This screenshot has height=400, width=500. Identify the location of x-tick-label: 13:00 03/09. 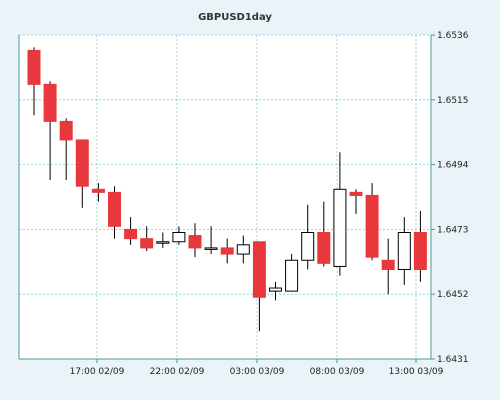
(416, 372).